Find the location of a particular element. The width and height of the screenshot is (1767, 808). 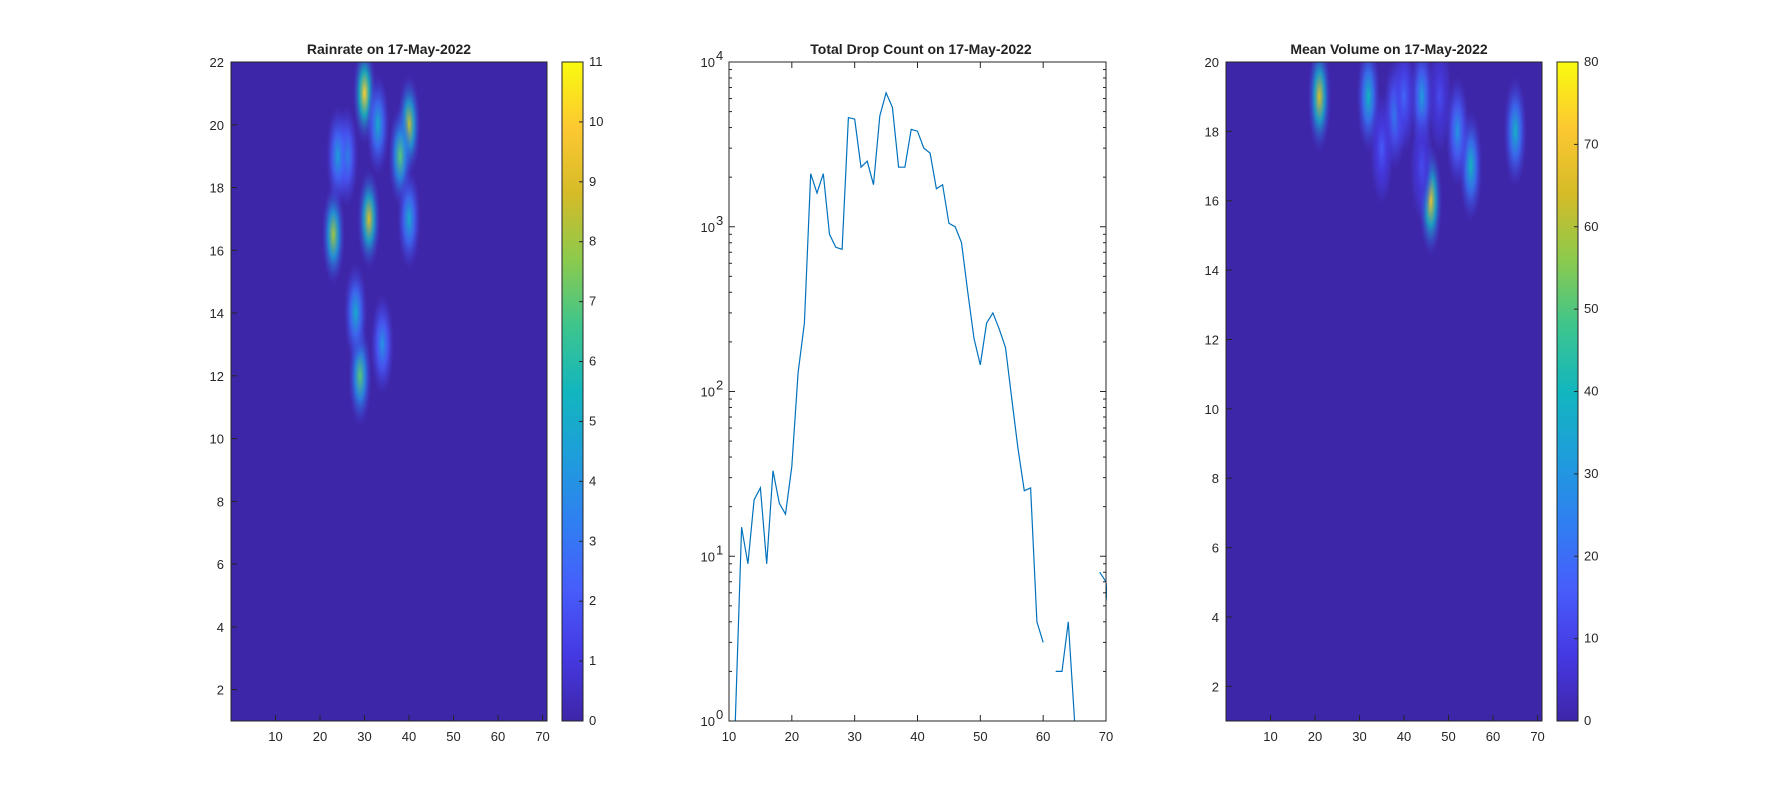

colorbar-tick-label: 70 is located at coordinates (1591, 143).